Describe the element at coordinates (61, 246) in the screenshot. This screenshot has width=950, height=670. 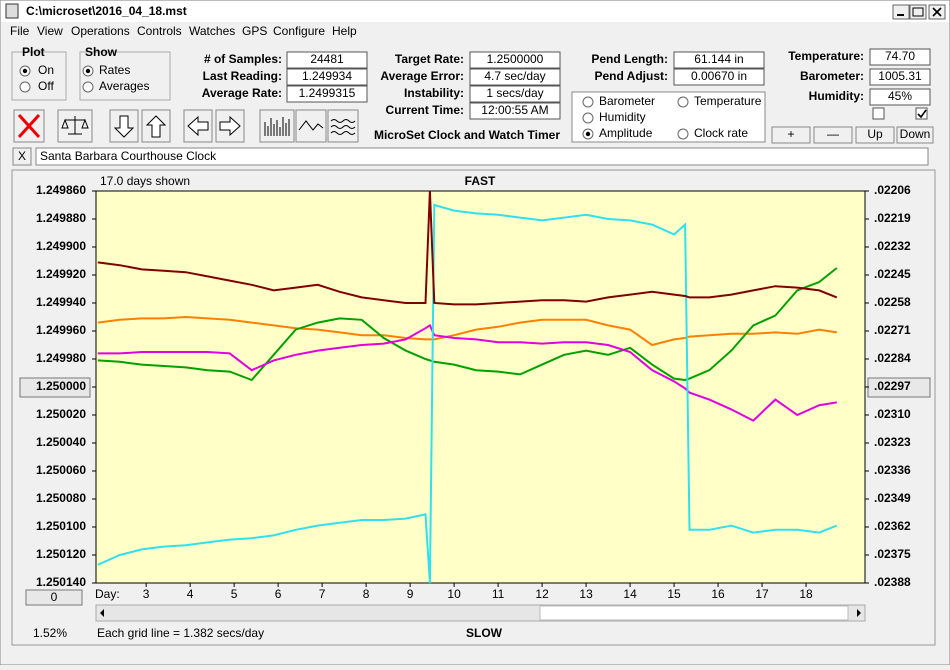
I see `y-tick-label: 1.249900` at that location.